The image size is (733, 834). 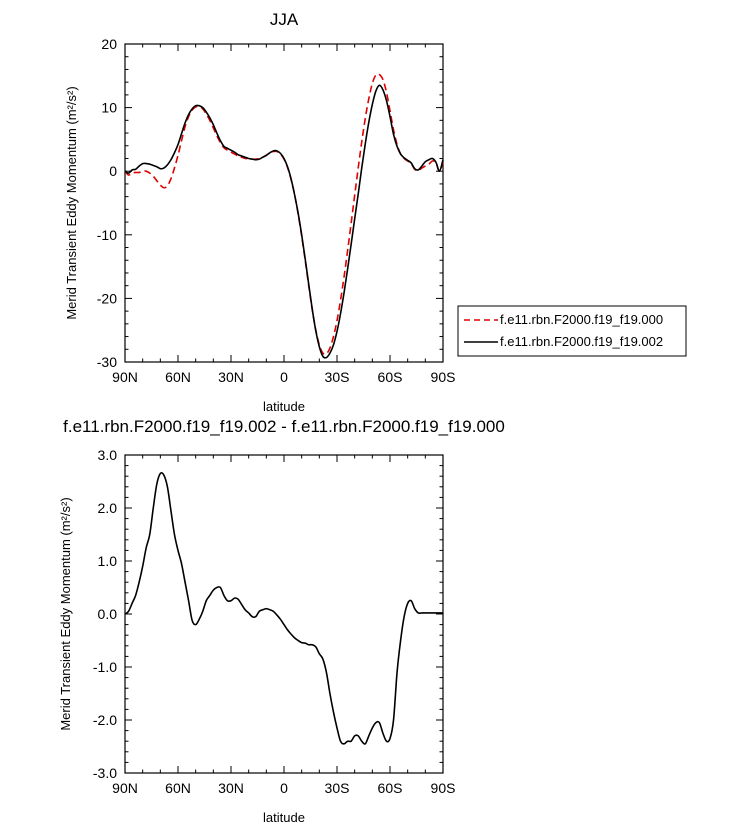 What do you see at coordinates (390, 377) in the screenshot?
I see `top-x-tick-label-5: 60S` at bounding box center [390, 377].